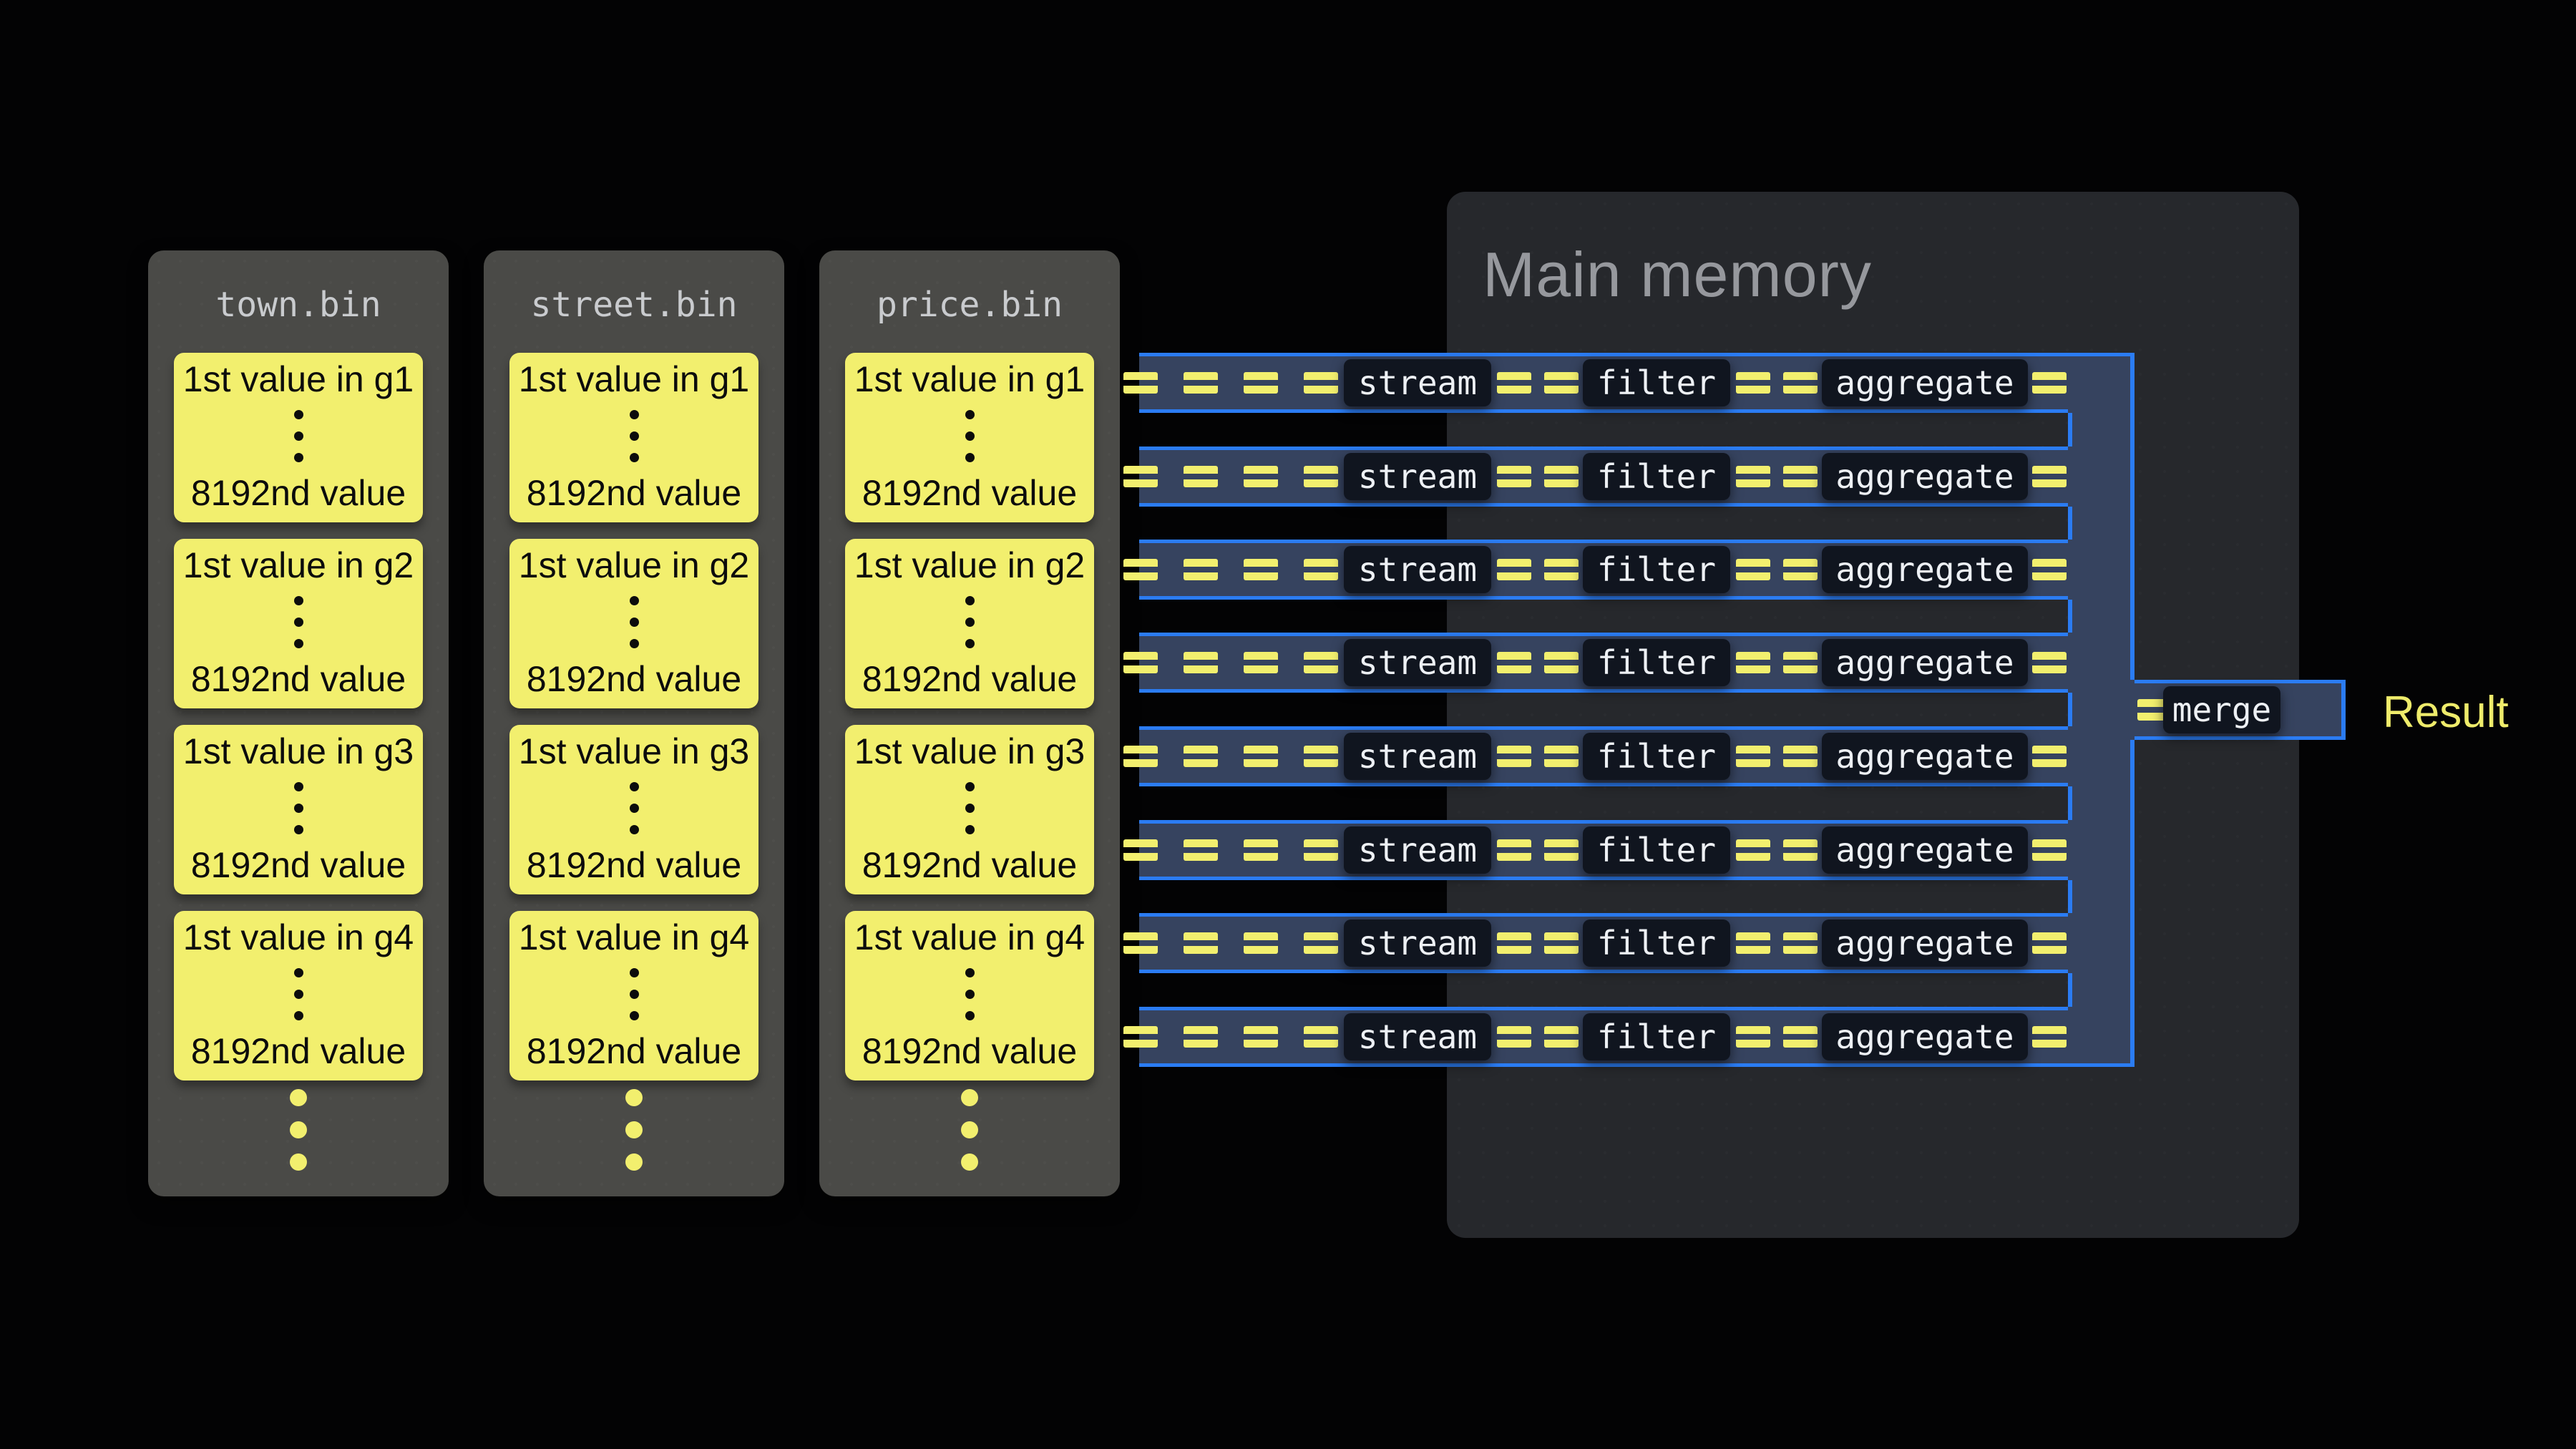 This screenshot has width=2576, height=1449. I want to click on pipeline-row-8: stream filter aggregate, so click(1595, 1037).